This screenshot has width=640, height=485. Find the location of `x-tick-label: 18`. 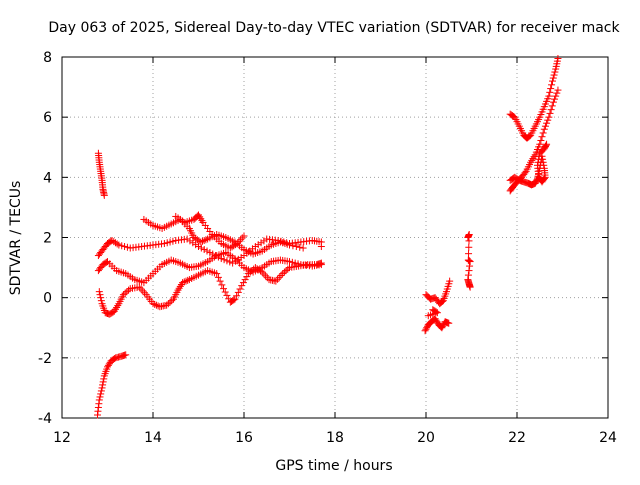

x-tick-label: 18 is located at coordinates (335, 438).